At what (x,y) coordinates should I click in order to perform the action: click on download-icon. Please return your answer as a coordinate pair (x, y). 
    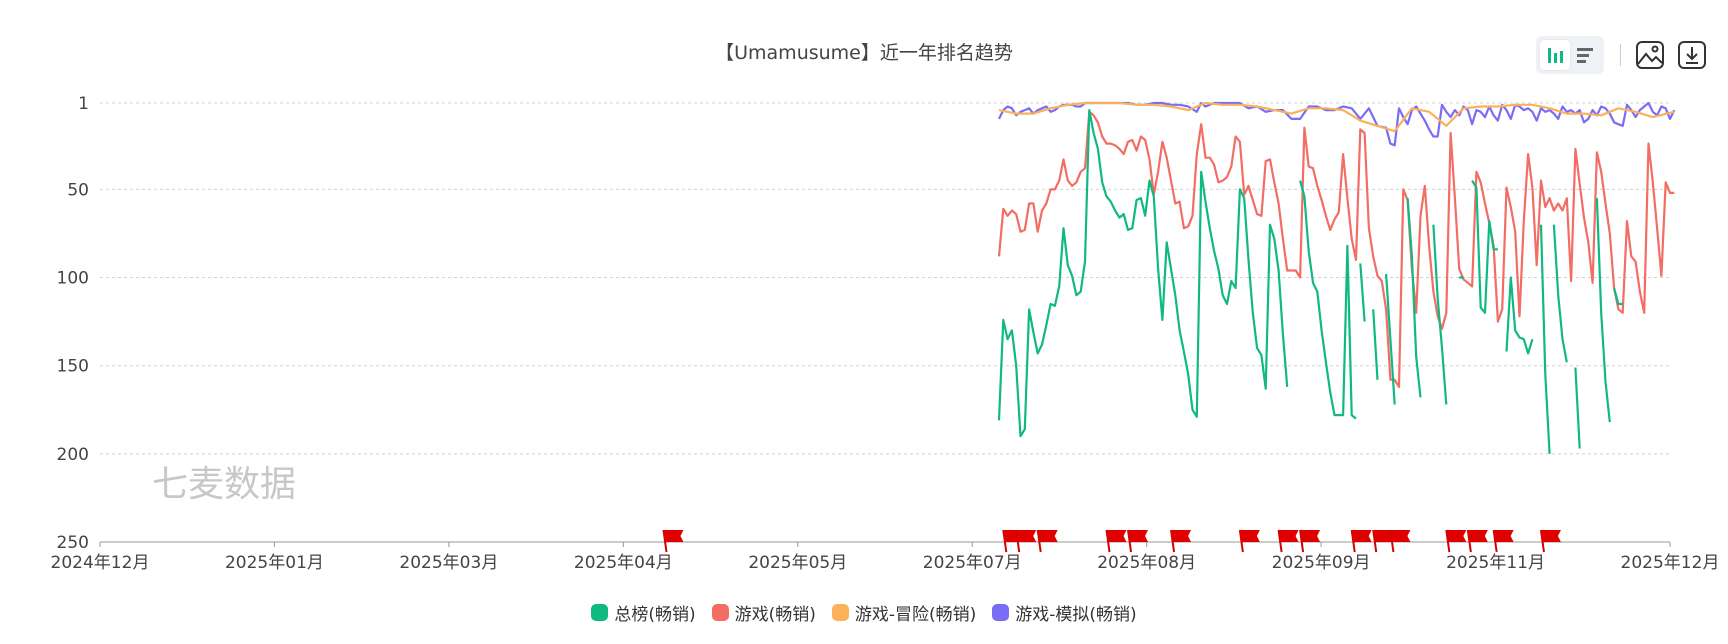
    Looking at the image, I should click on (1692, 55).